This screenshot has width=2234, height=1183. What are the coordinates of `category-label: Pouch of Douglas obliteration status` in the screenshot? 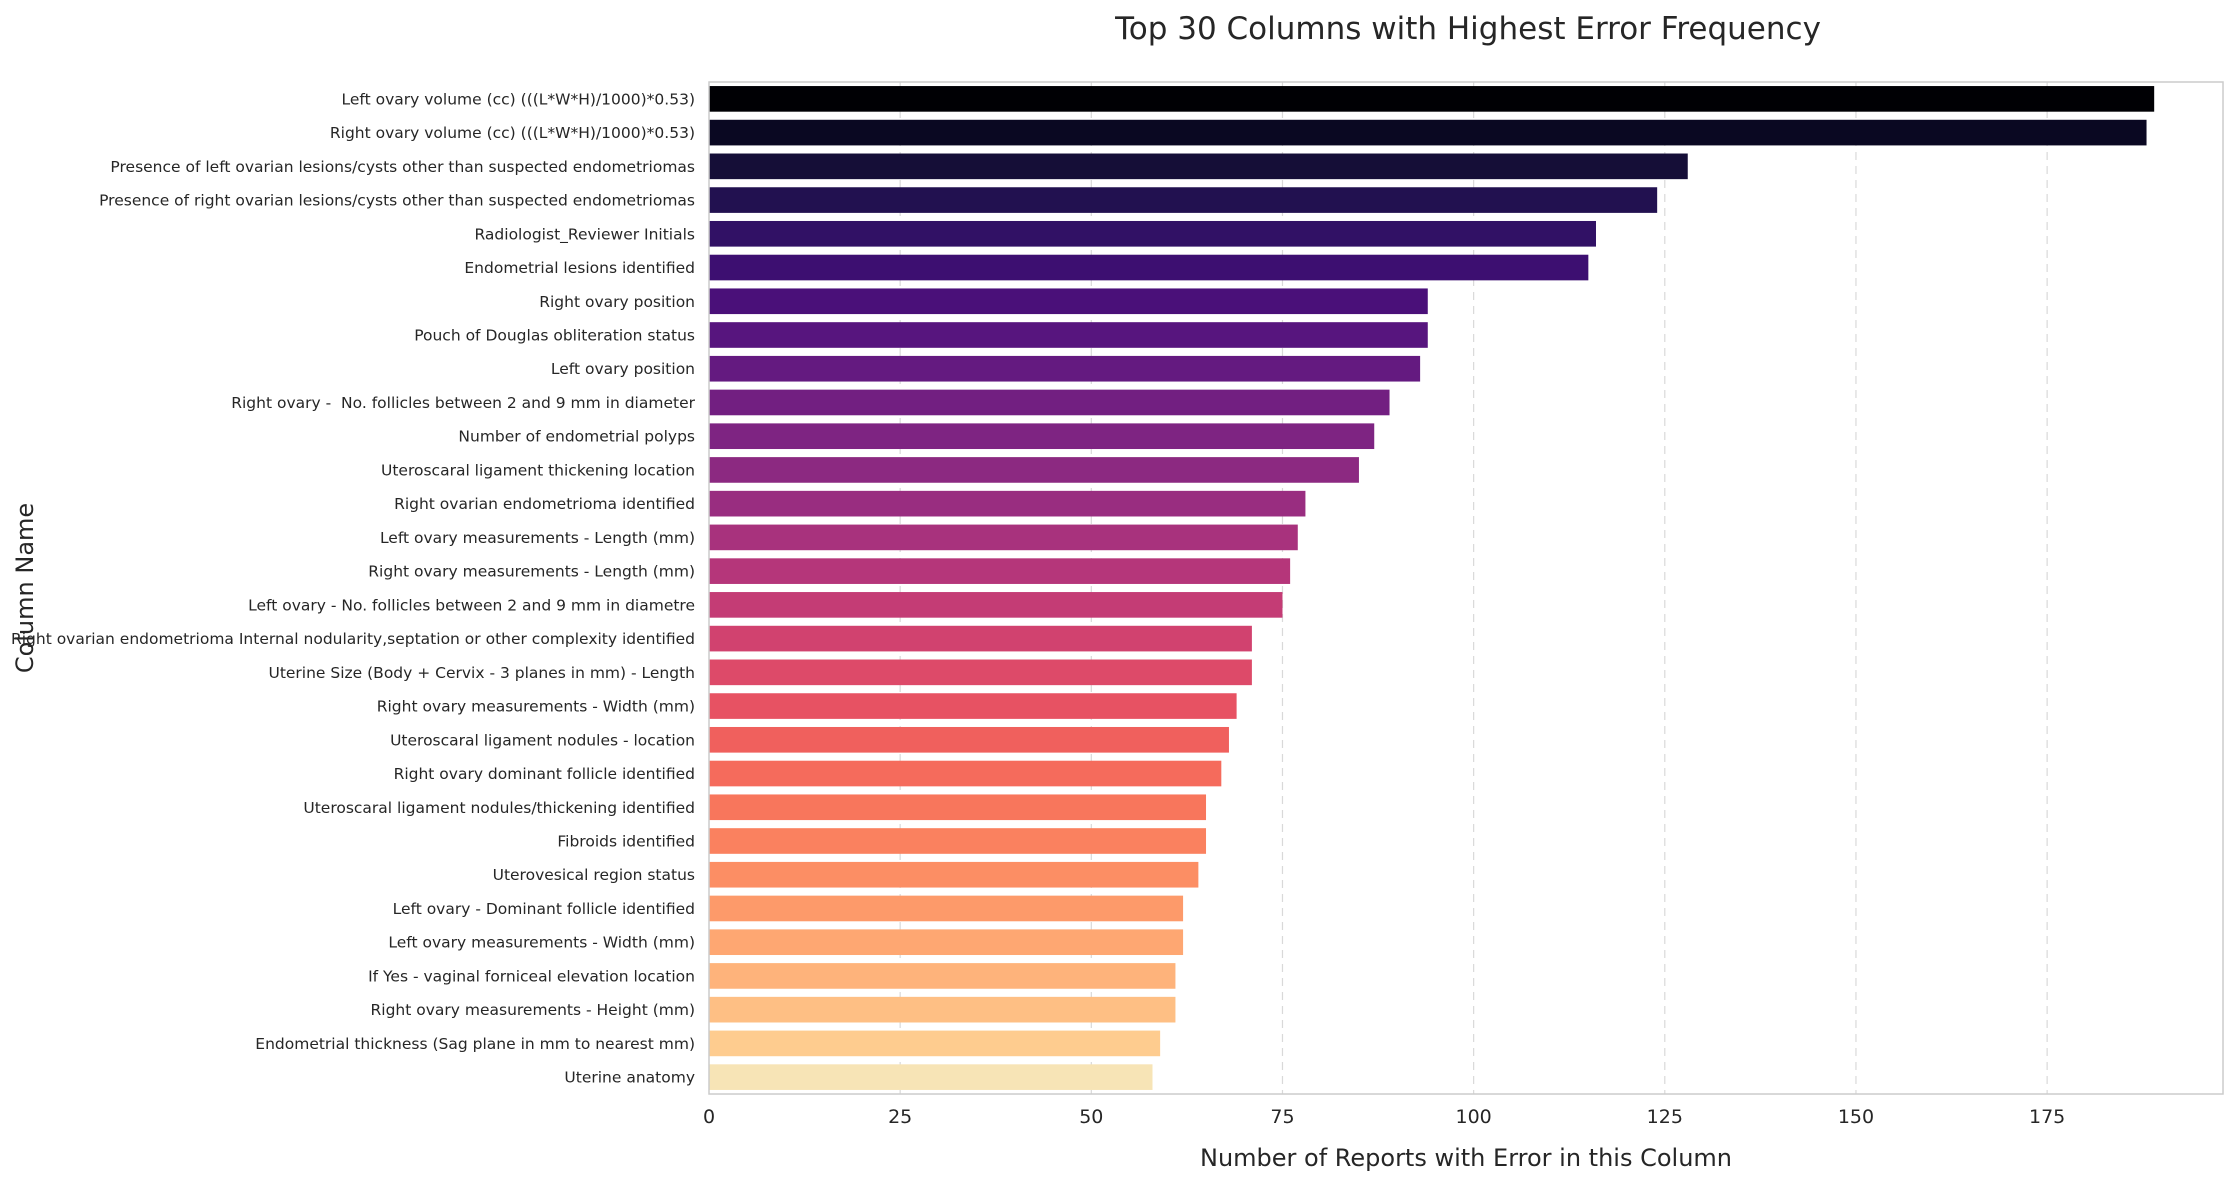 It's located at (554, 336).